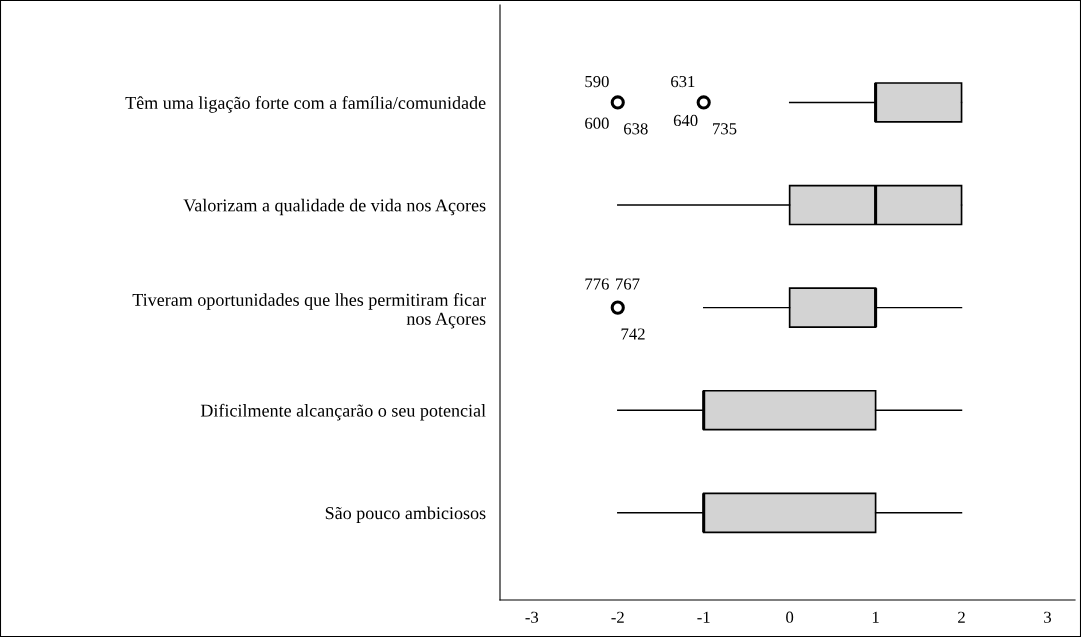 The image size is (1081, 637). I want to click on x-tick-label: -1, so click(703, 617).